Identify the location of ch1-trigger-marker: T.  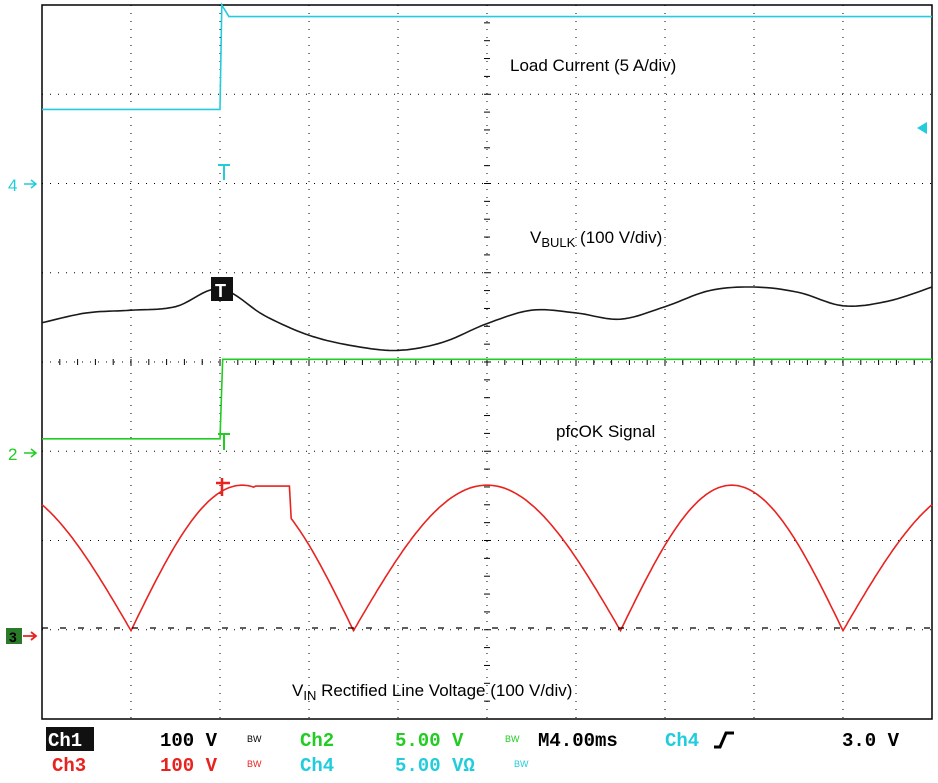
(222, 289).